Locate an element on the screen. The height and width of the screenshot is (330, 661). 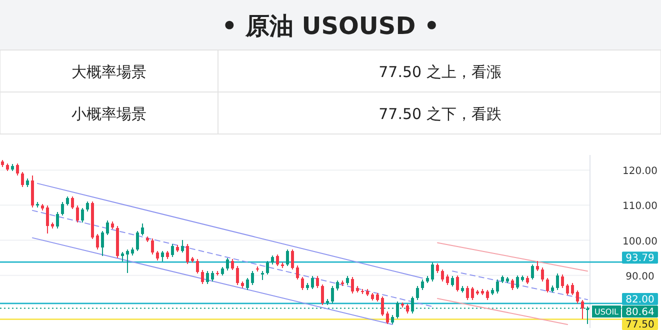
text: 小概率場景 is located at coordinates (109, 114).